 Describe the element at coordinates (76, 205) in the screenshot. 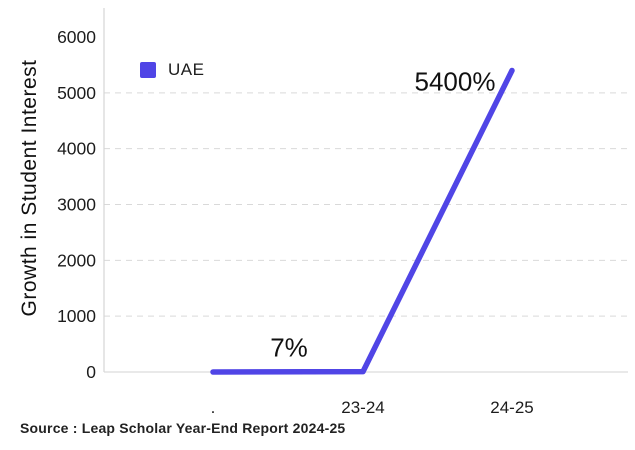

I see `y-tick-label: 3000` at that location.